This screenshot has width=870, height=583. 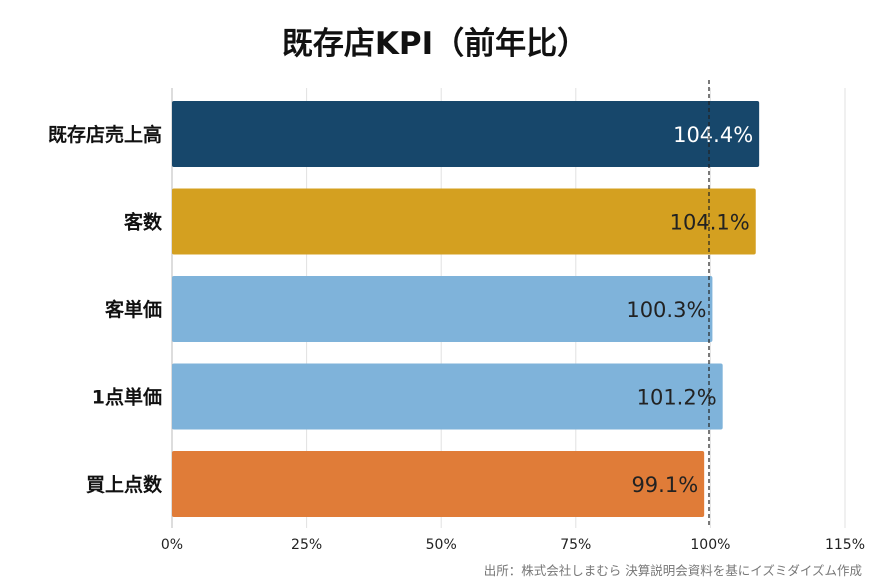 I want to click on category-label: 客数, so click(x=143, y=222).